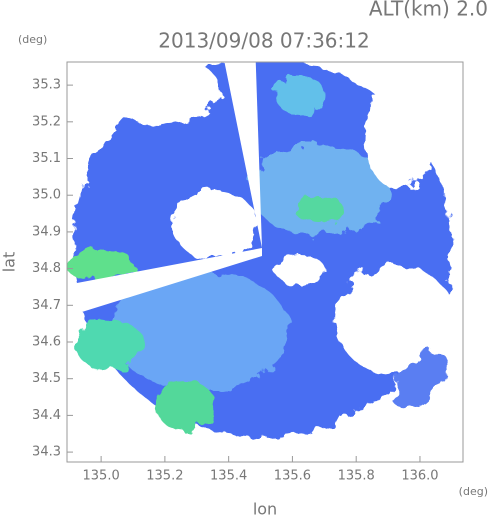 This screenshot has width=491, height=521. Describe the element at coordinates (164, 476) in the screenshot. I see `x-tick-label: 135.2` at that location.